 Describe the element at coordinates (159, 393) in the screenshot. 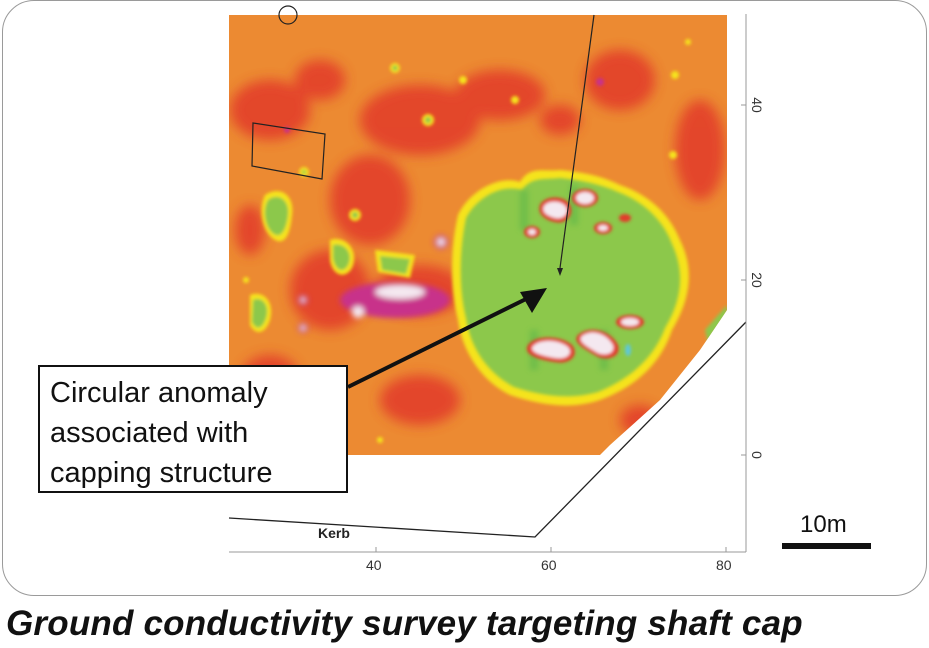

I see `callout-line: Circular anomaly` at that location.